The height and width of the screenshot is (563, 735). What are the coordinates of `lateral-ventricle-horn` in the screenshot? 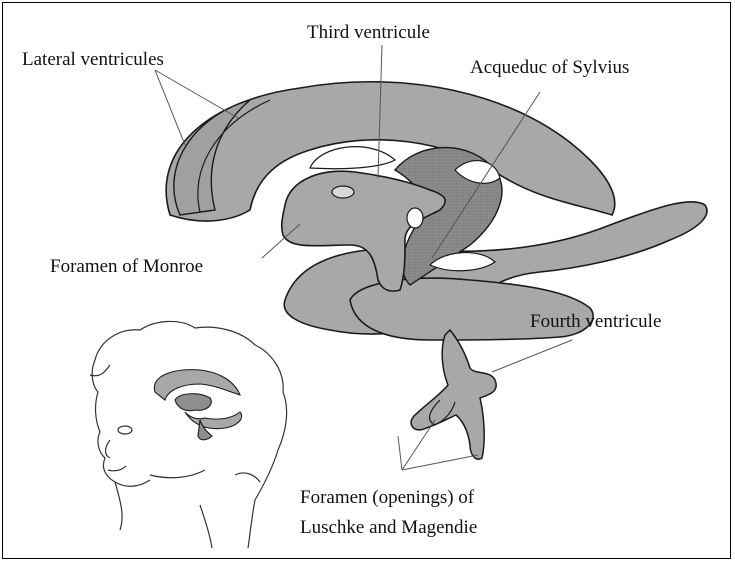 It's located at (212, 157).